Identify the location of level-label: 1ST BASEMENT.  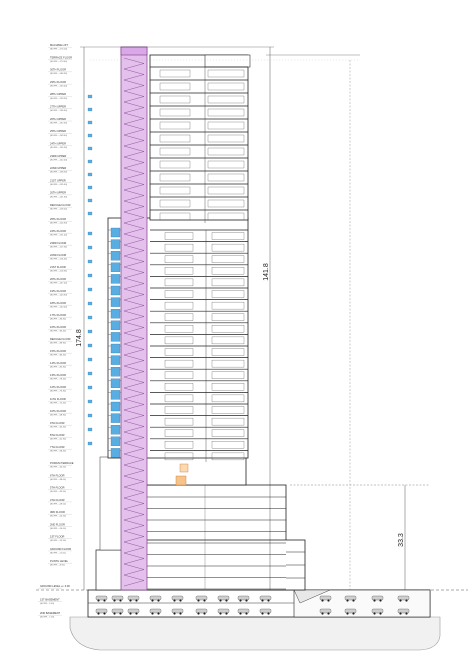
(50, 600).